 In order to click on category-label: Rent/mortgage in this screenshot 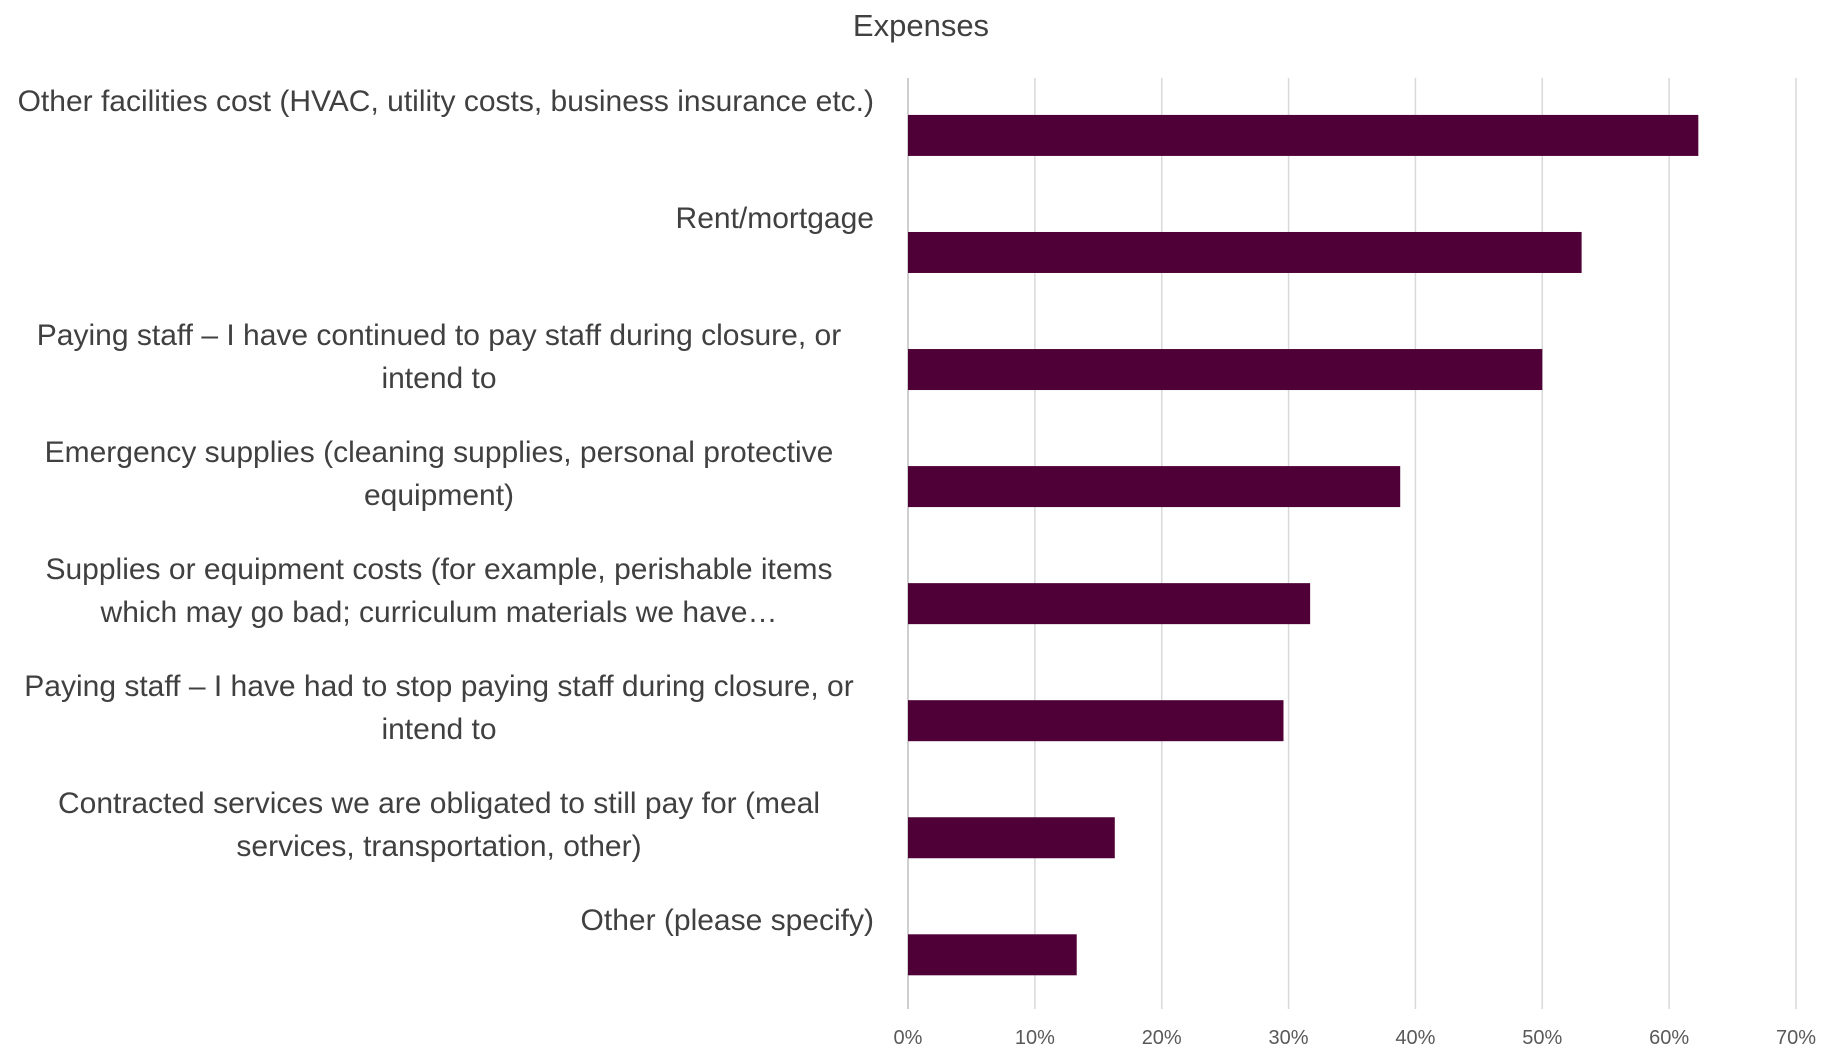, I will do `click(774, 219)`.